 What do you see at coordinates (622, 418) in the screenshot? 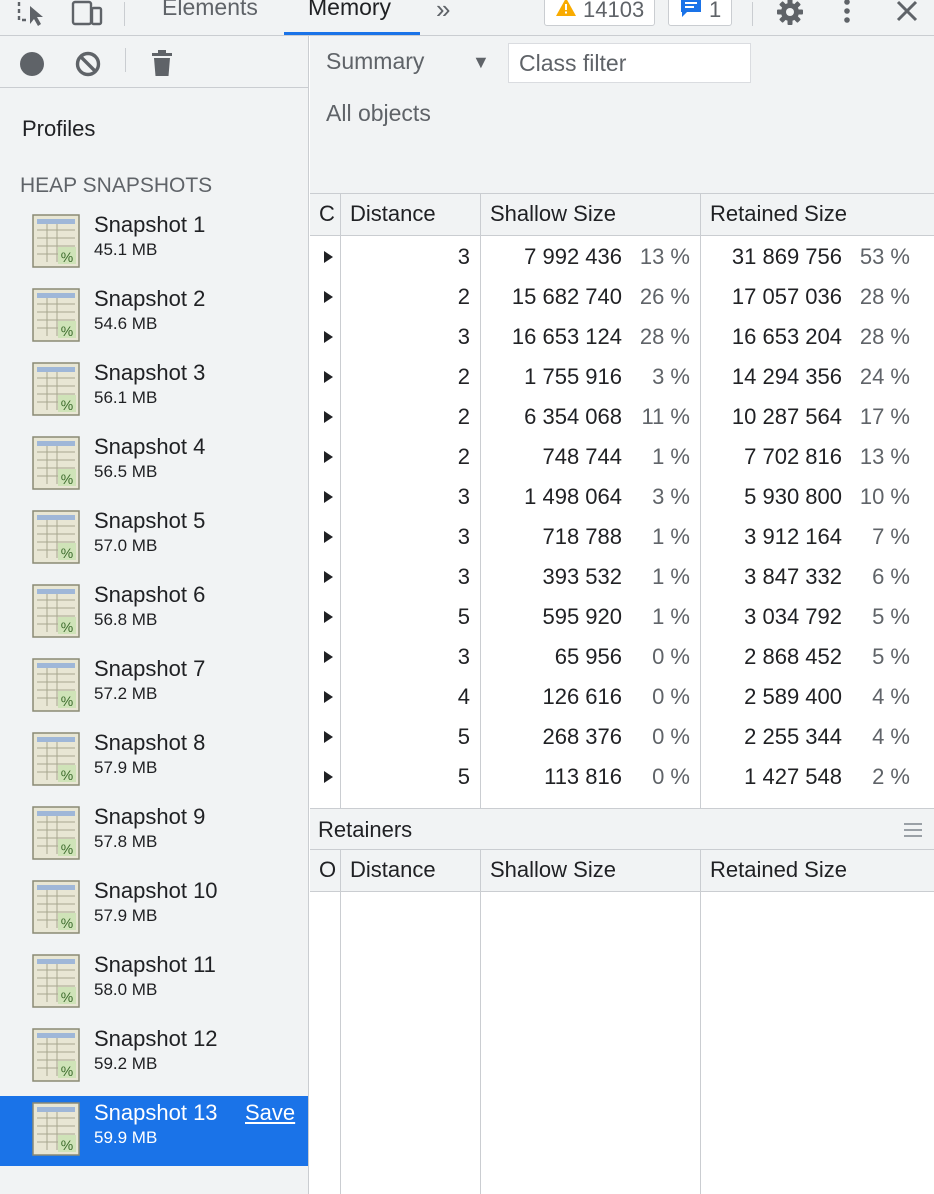
I see `table-row: 2 6 354 068 11 % 10 287 564 17 %` at bounding box center [622, 418].